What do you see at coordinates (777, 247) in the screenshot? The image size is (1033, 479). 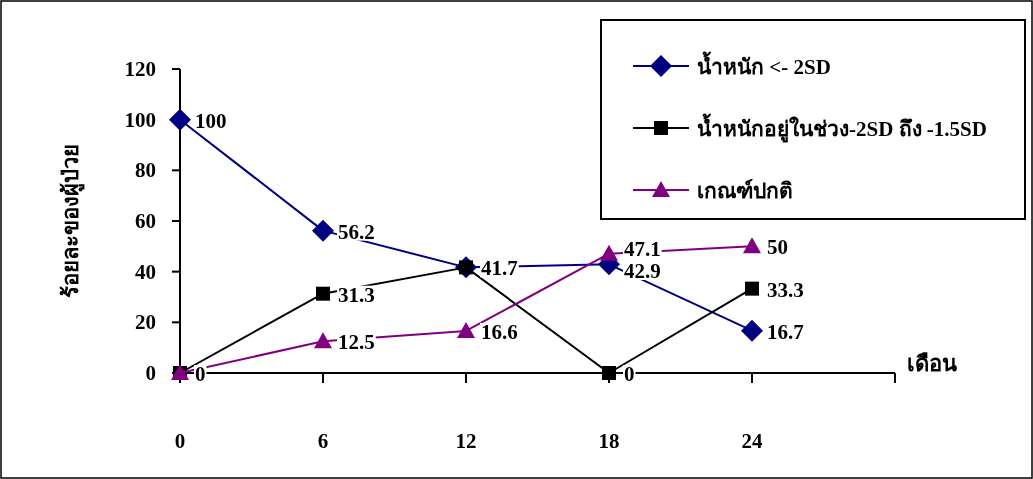 I see `data-label: 50` at bounding box center [777, 247].